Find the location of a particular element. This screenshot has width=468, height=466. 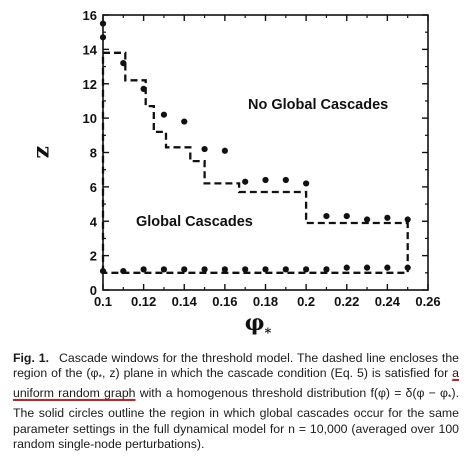

y-axis-label: z is located at coordinates (44, 152).